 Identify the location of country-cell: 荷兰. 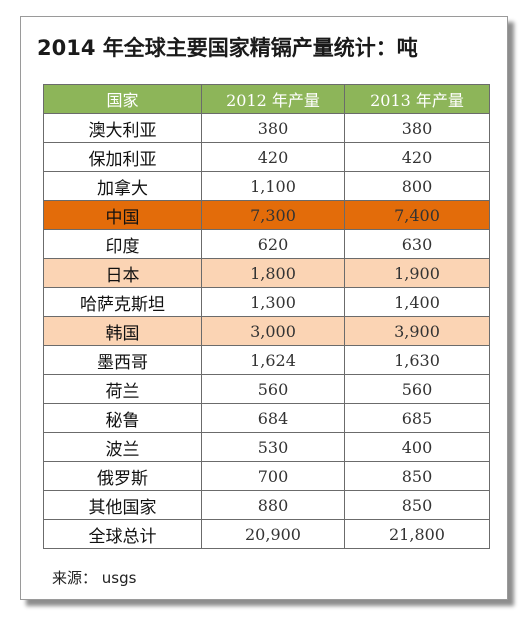
(122, 389).